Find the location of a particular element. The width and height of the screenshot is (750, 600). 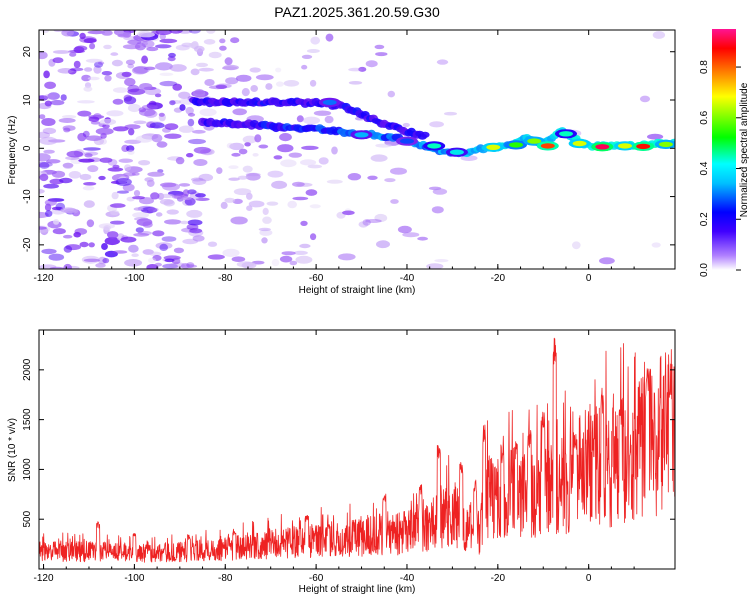

spectrogram-y-tick-label: 10 is located at coordinates (27, 100).